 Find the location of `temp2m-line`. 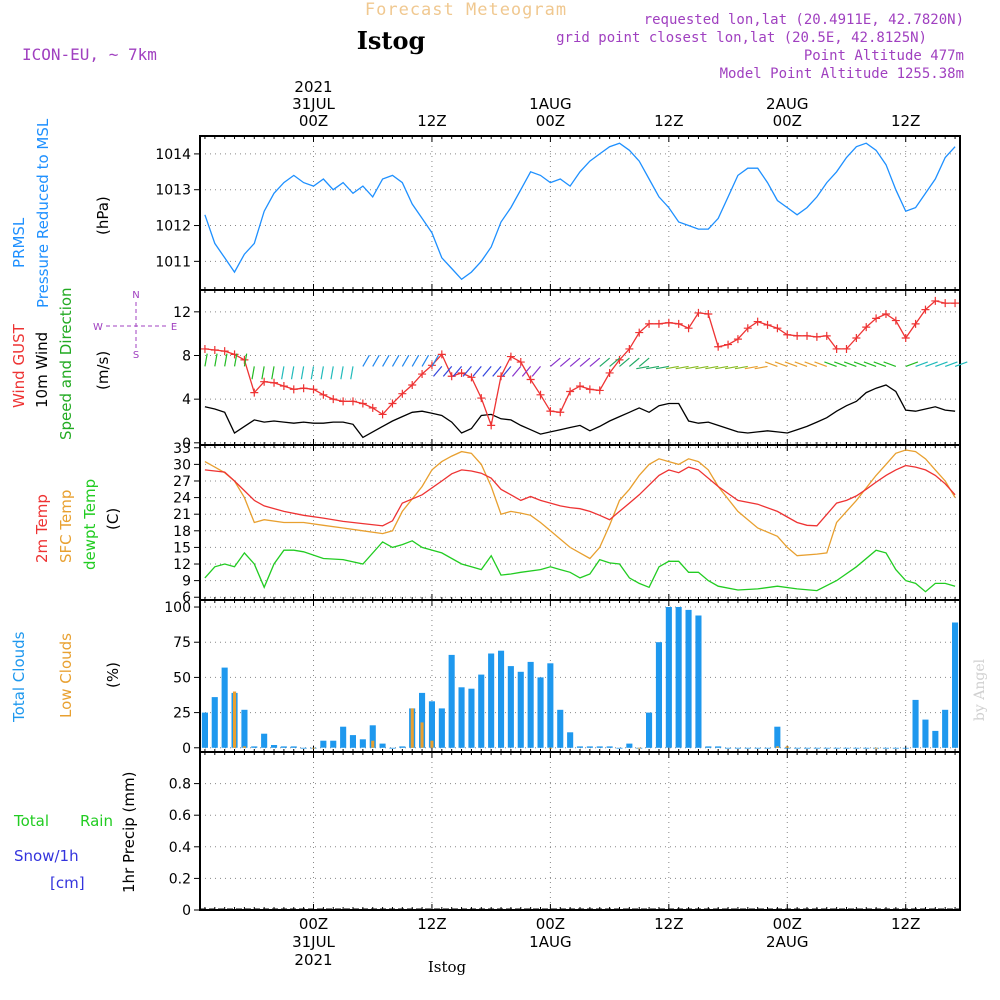

temp2m-line is located at coordinates (580, 495).